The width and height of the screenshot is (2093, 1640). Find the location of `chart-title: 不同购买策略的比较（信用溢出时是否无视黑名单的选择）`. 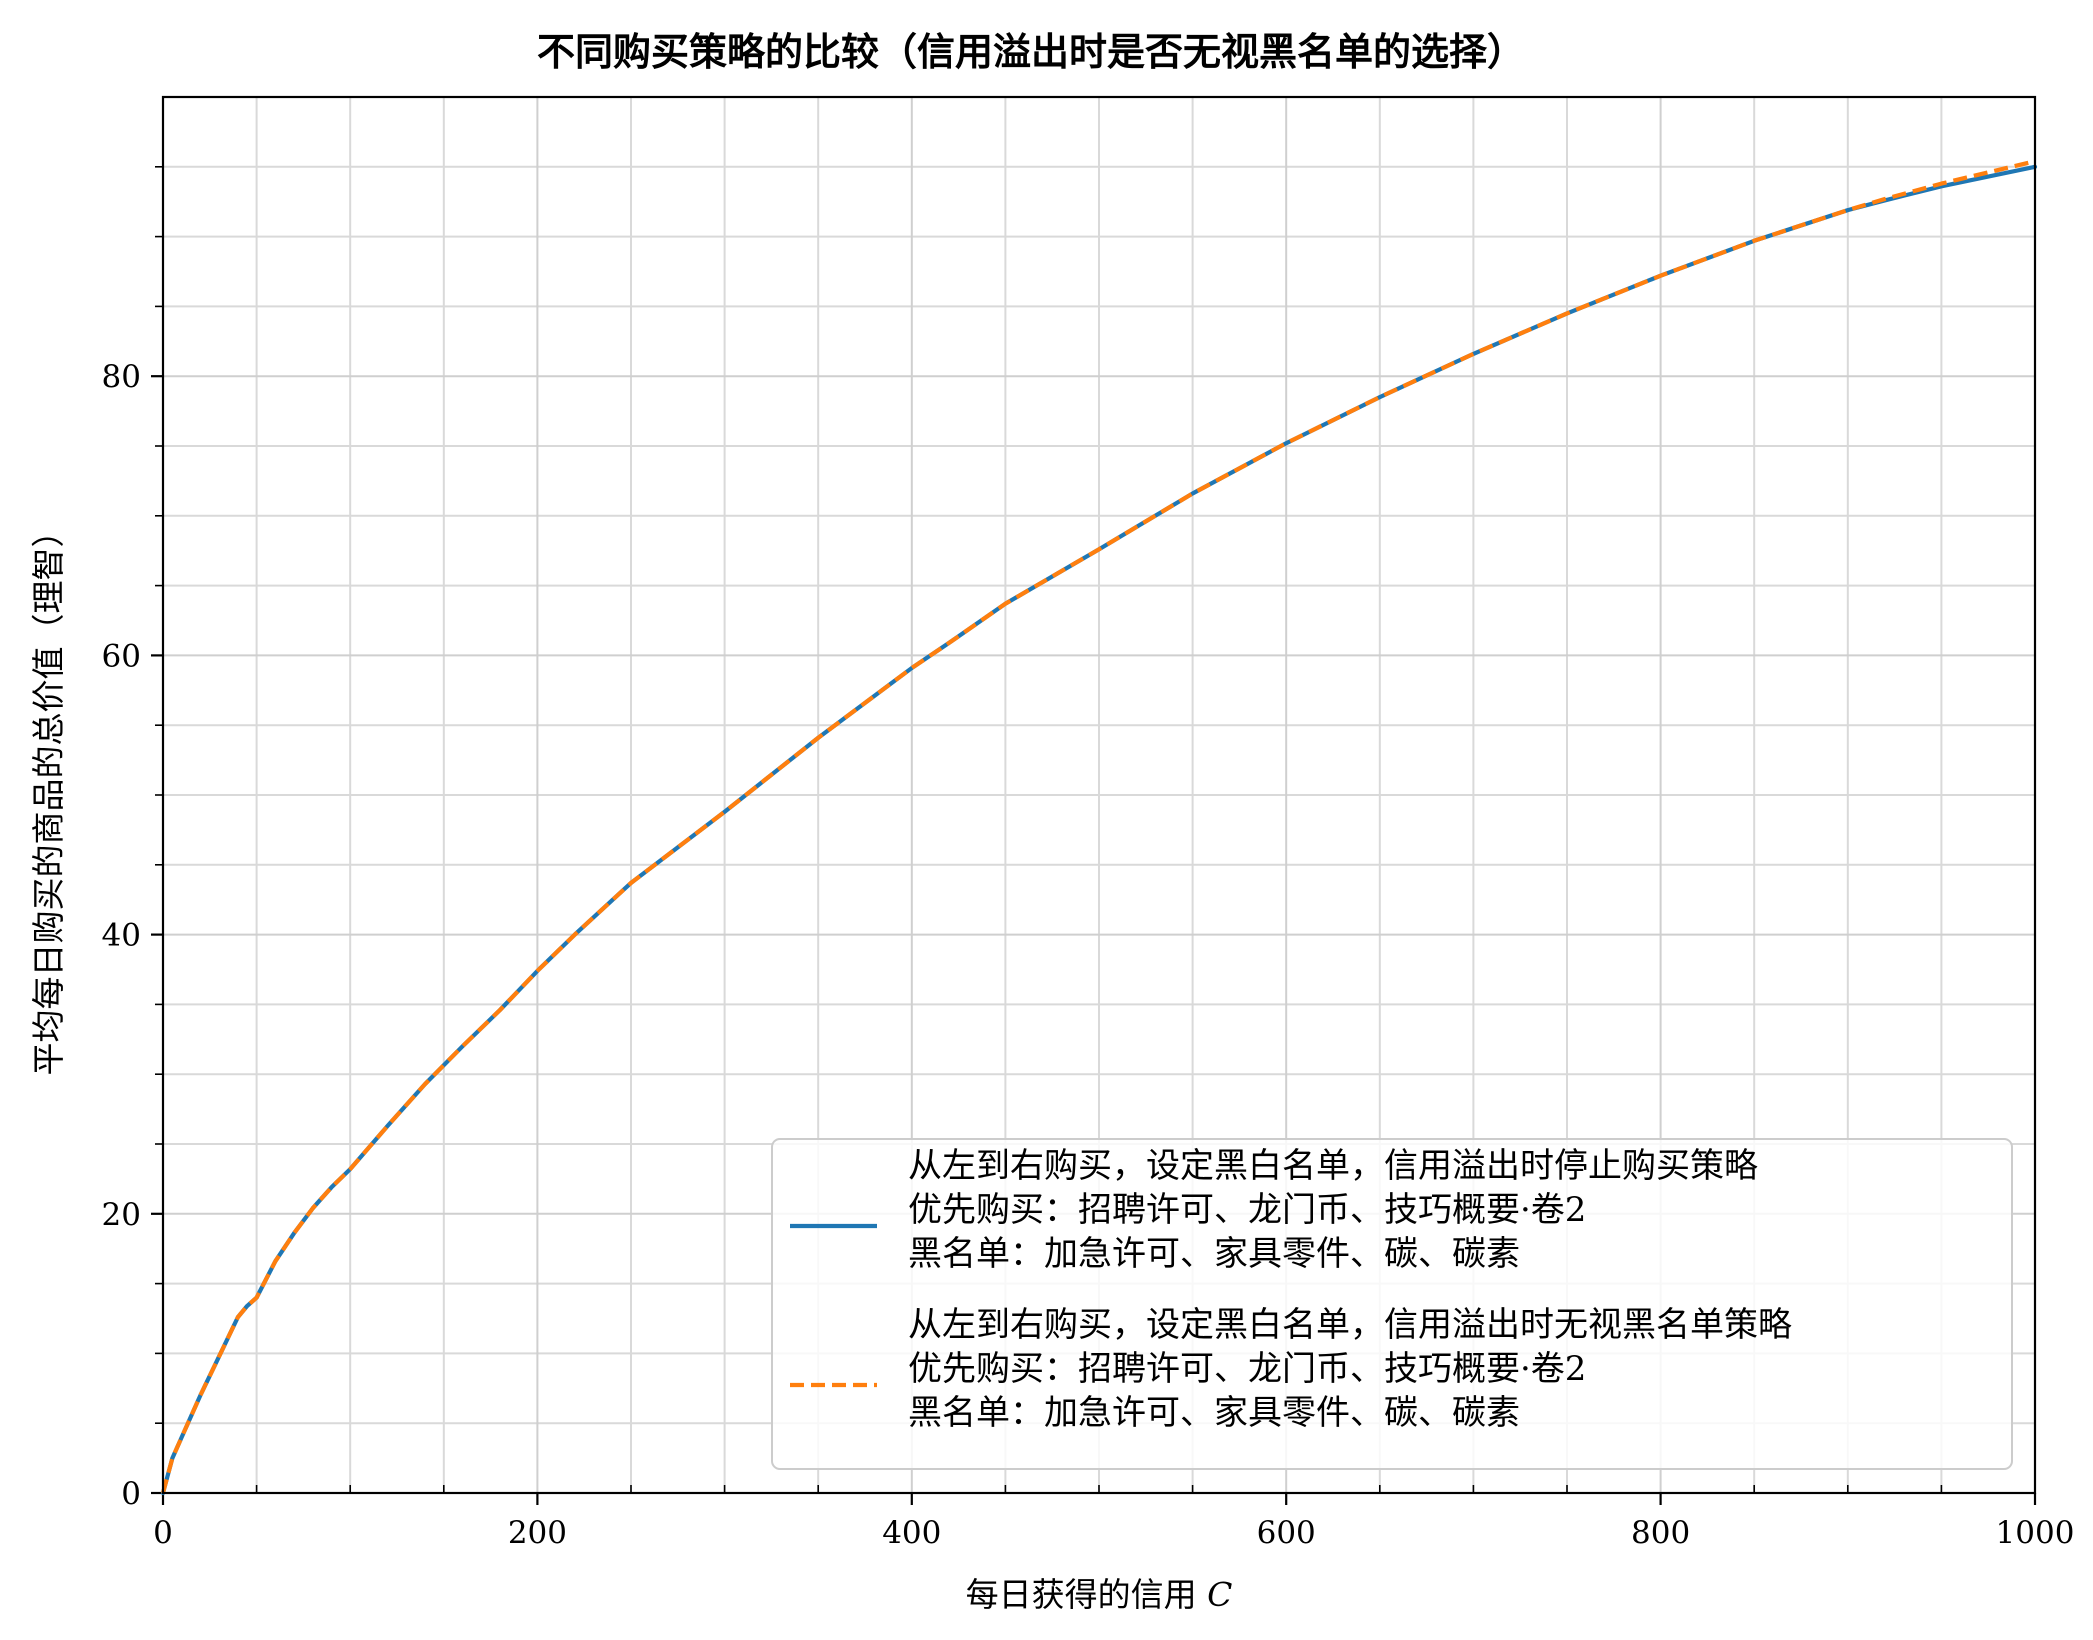

chart-title: 不同购买策略的比较（信用溢出时是否无视黑名单的选择） is located at coordinates (1031, 51).